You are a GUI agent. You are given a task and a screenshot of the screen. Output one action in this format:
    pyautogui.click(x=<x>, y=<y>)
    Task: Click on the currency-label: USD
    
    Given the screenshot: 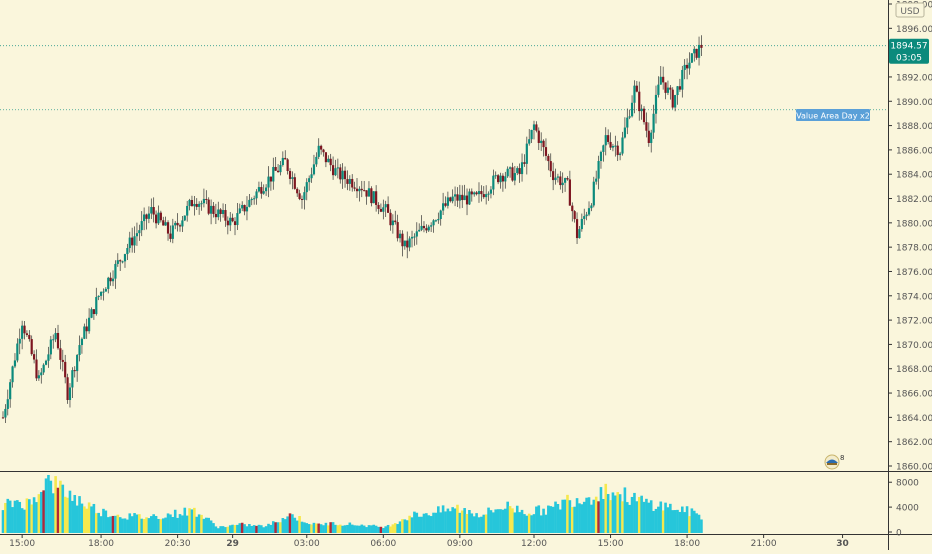 What is the action you would take?
    pyautogui.click(x=909, y=12)
    